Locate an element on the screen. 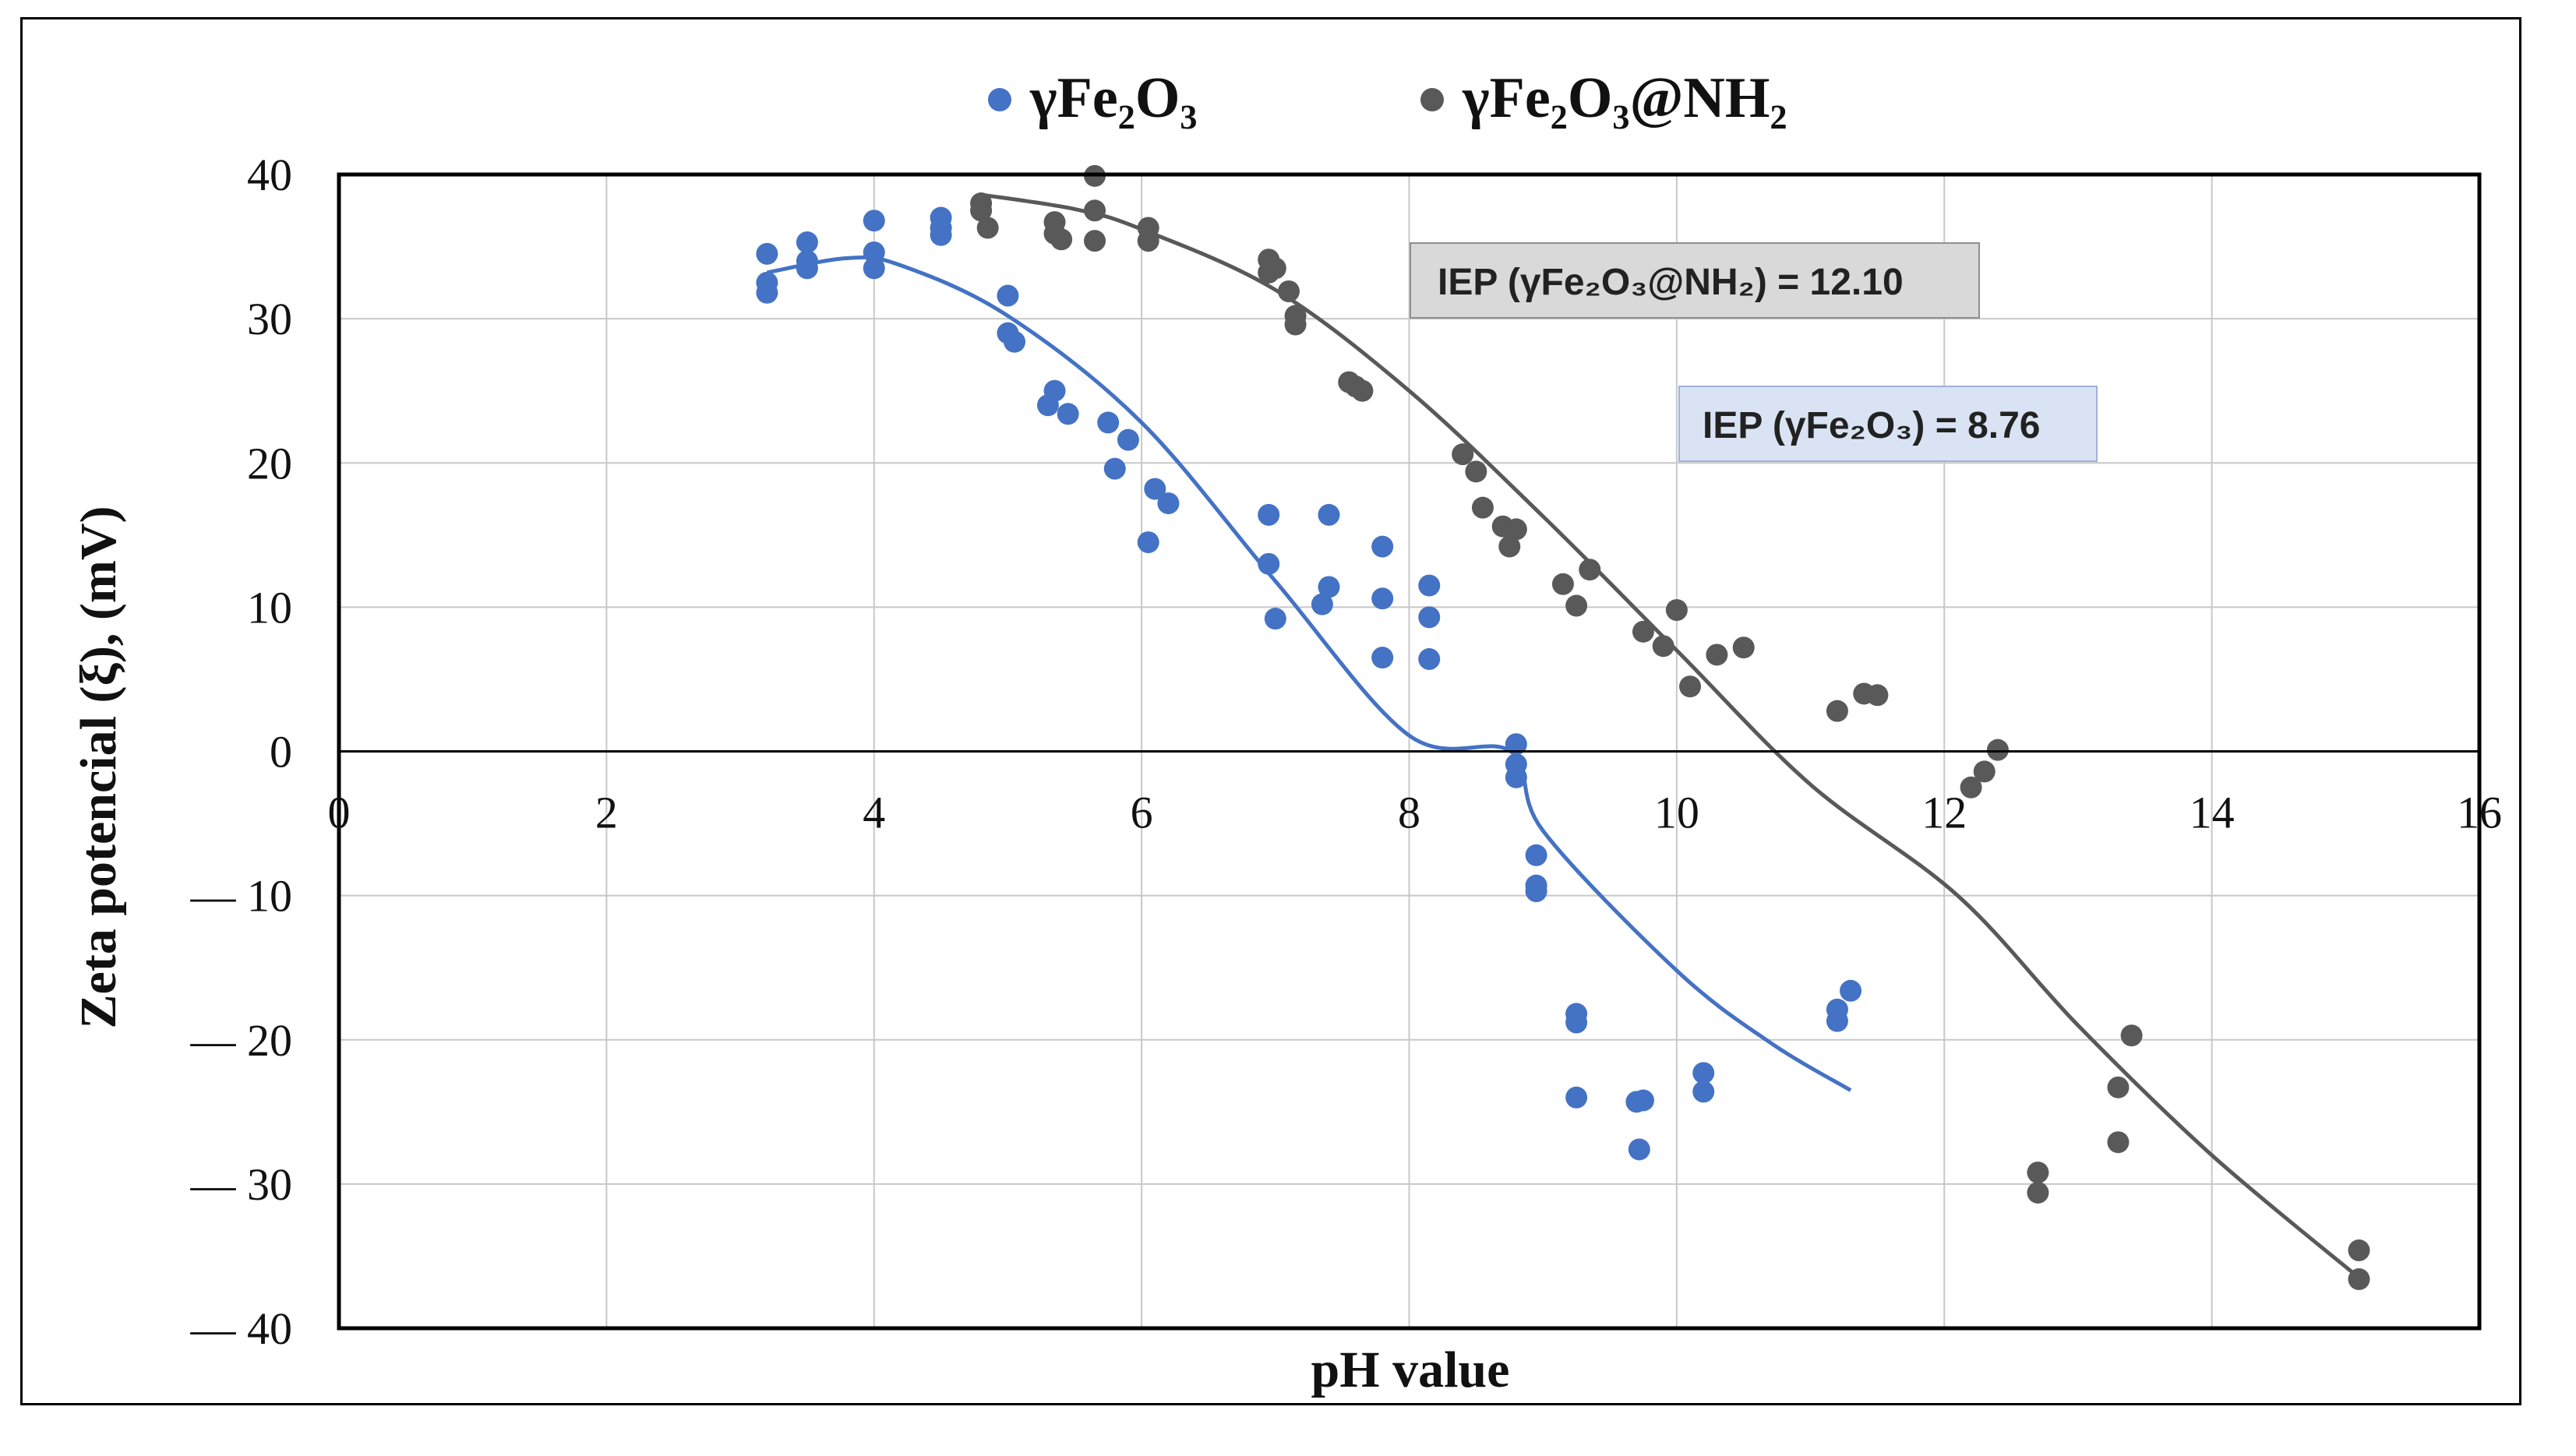 This screenshot has height=1456, width=2576. y-tick-label: 10 is located at coordinates (269, 607).